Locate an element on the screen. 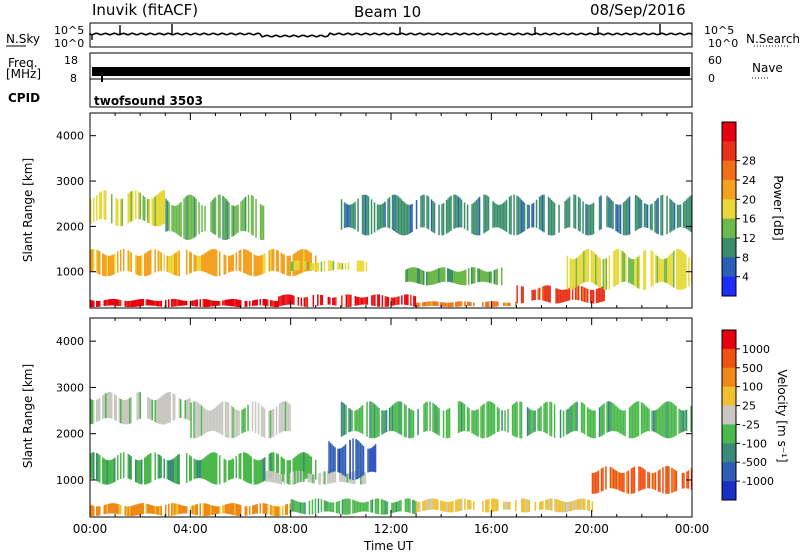 Image resolution: width=800 pixels, height=554 pixels. freq-axis-bottom: 8 is located at coordinates (73, 78).